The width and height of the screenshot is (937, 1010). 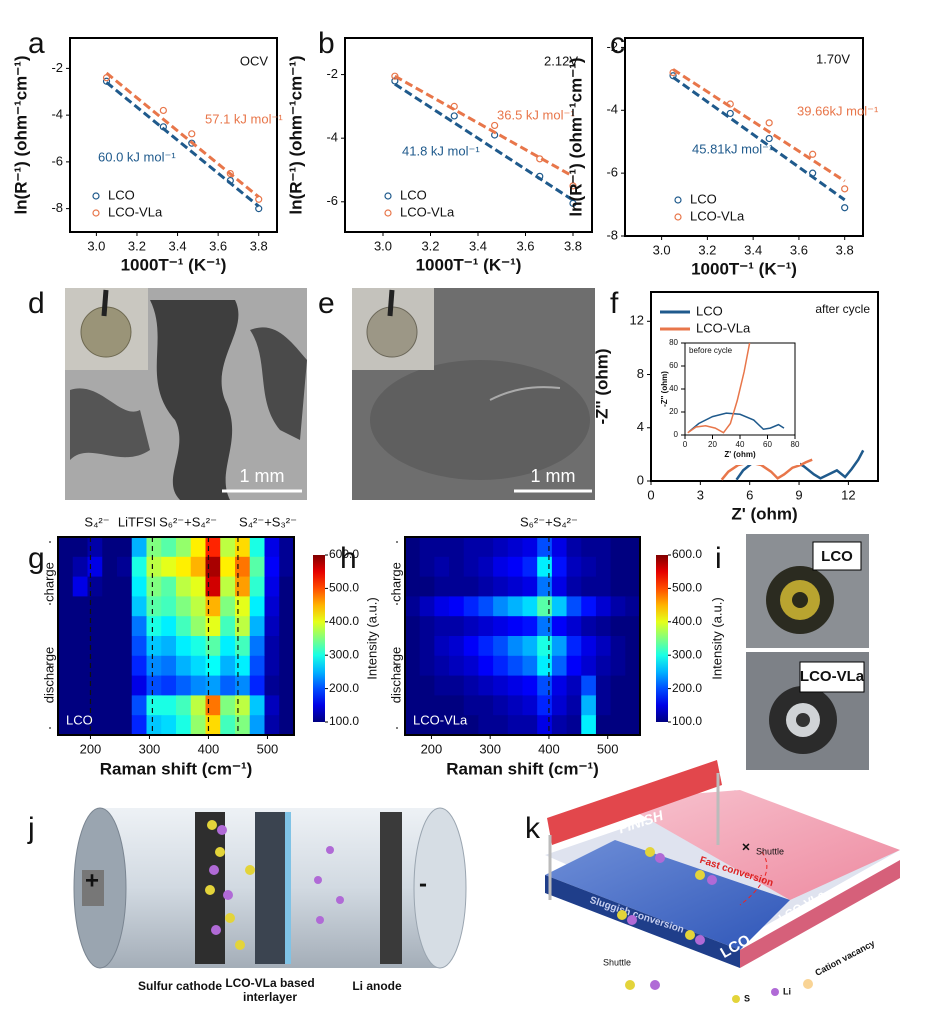 I want to click on panel-label: b, so click(x=326, y=43).